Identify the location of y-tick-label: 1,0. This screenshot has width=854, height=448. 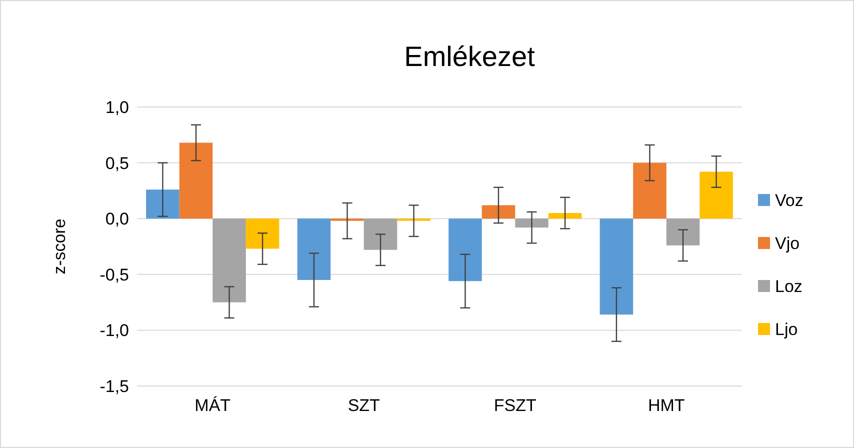
(117, 107).